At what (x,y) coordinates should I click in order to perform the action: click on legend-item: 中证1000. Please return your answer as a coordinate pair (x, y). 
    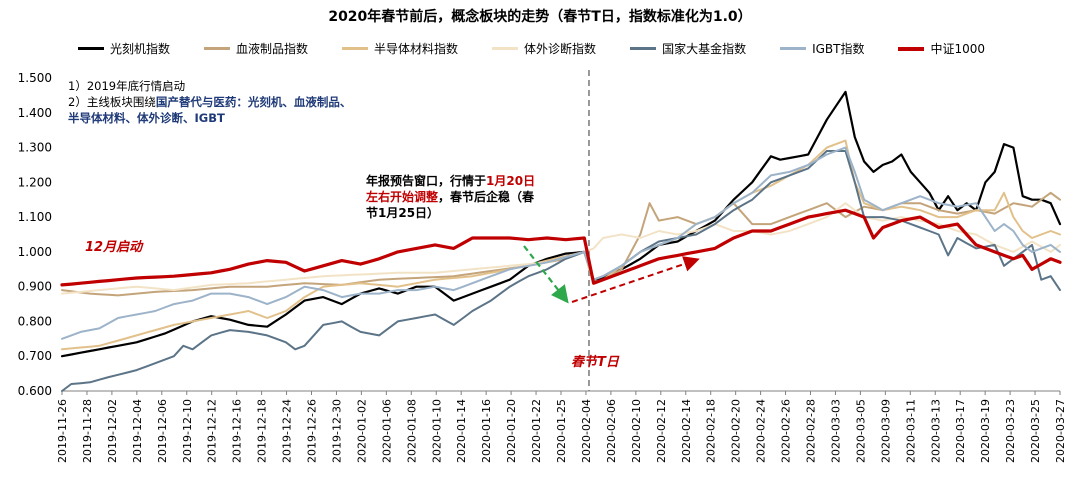
    Looking at the image, I should click on (941, 48).